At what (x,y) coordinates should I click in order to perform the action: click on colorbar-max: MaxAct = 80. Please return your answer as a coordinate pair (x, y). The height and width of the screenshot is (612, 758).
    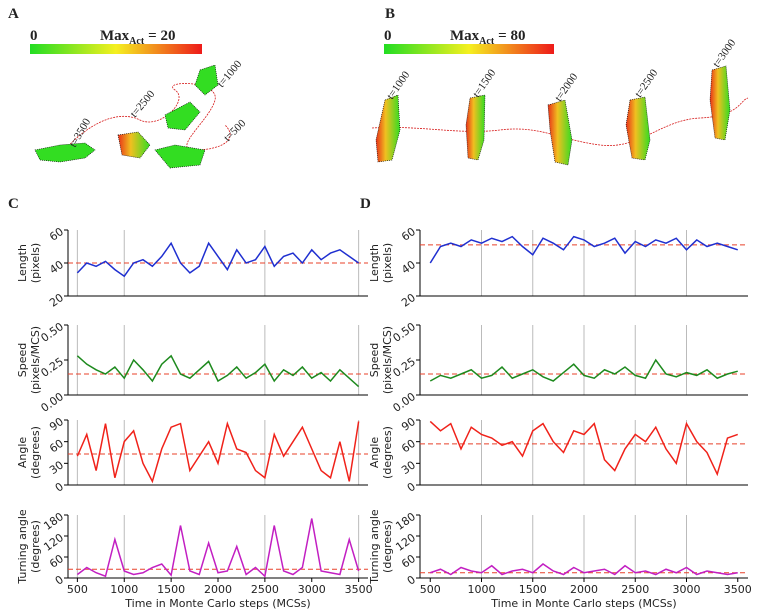
    Looking at the image, I should click on (487, 37).